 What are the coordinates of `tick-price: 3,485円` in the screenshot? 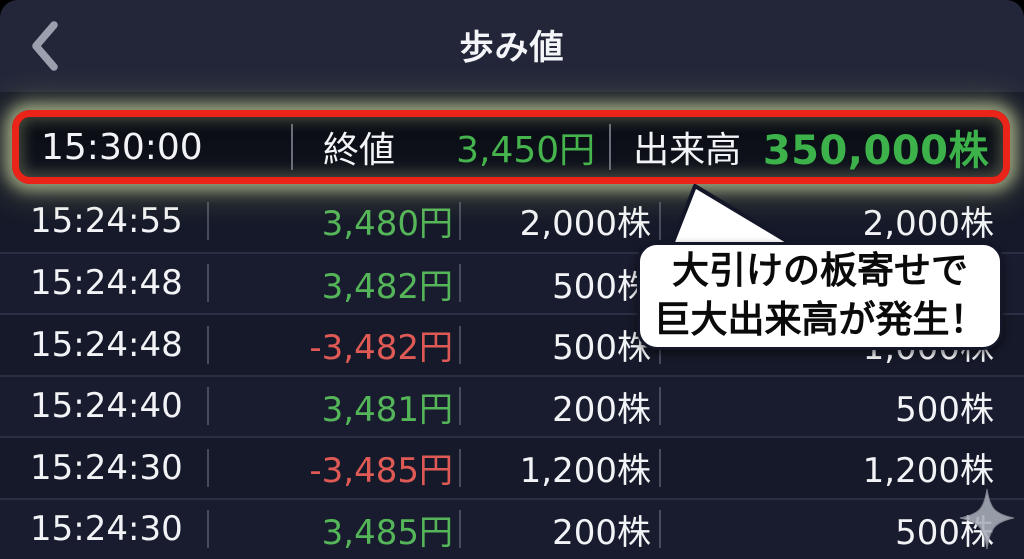 It's located at (387, 532).